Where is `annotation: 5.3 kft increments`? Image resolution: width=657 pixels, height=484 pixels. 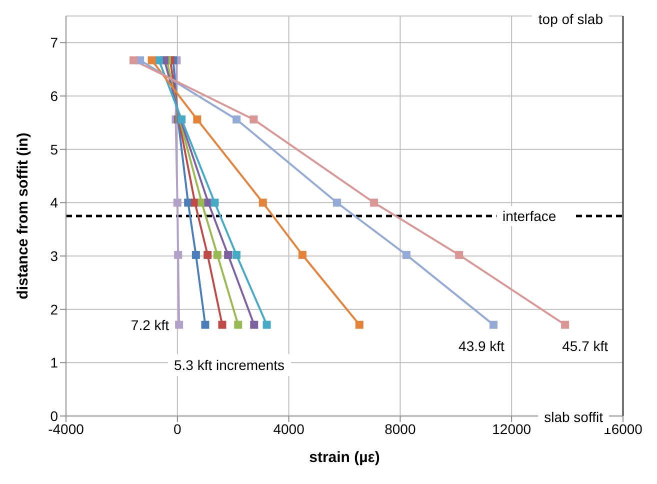 annotation: 5.3 kft increments is located at coordinates (229, 365).